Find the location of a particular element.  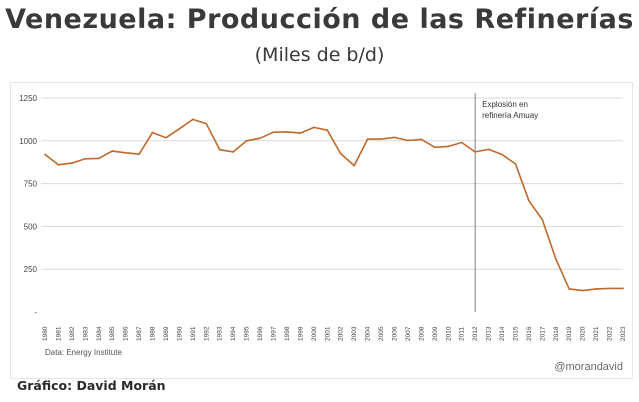

x-tick-label: 2009 is located at coordinates (435, 333).